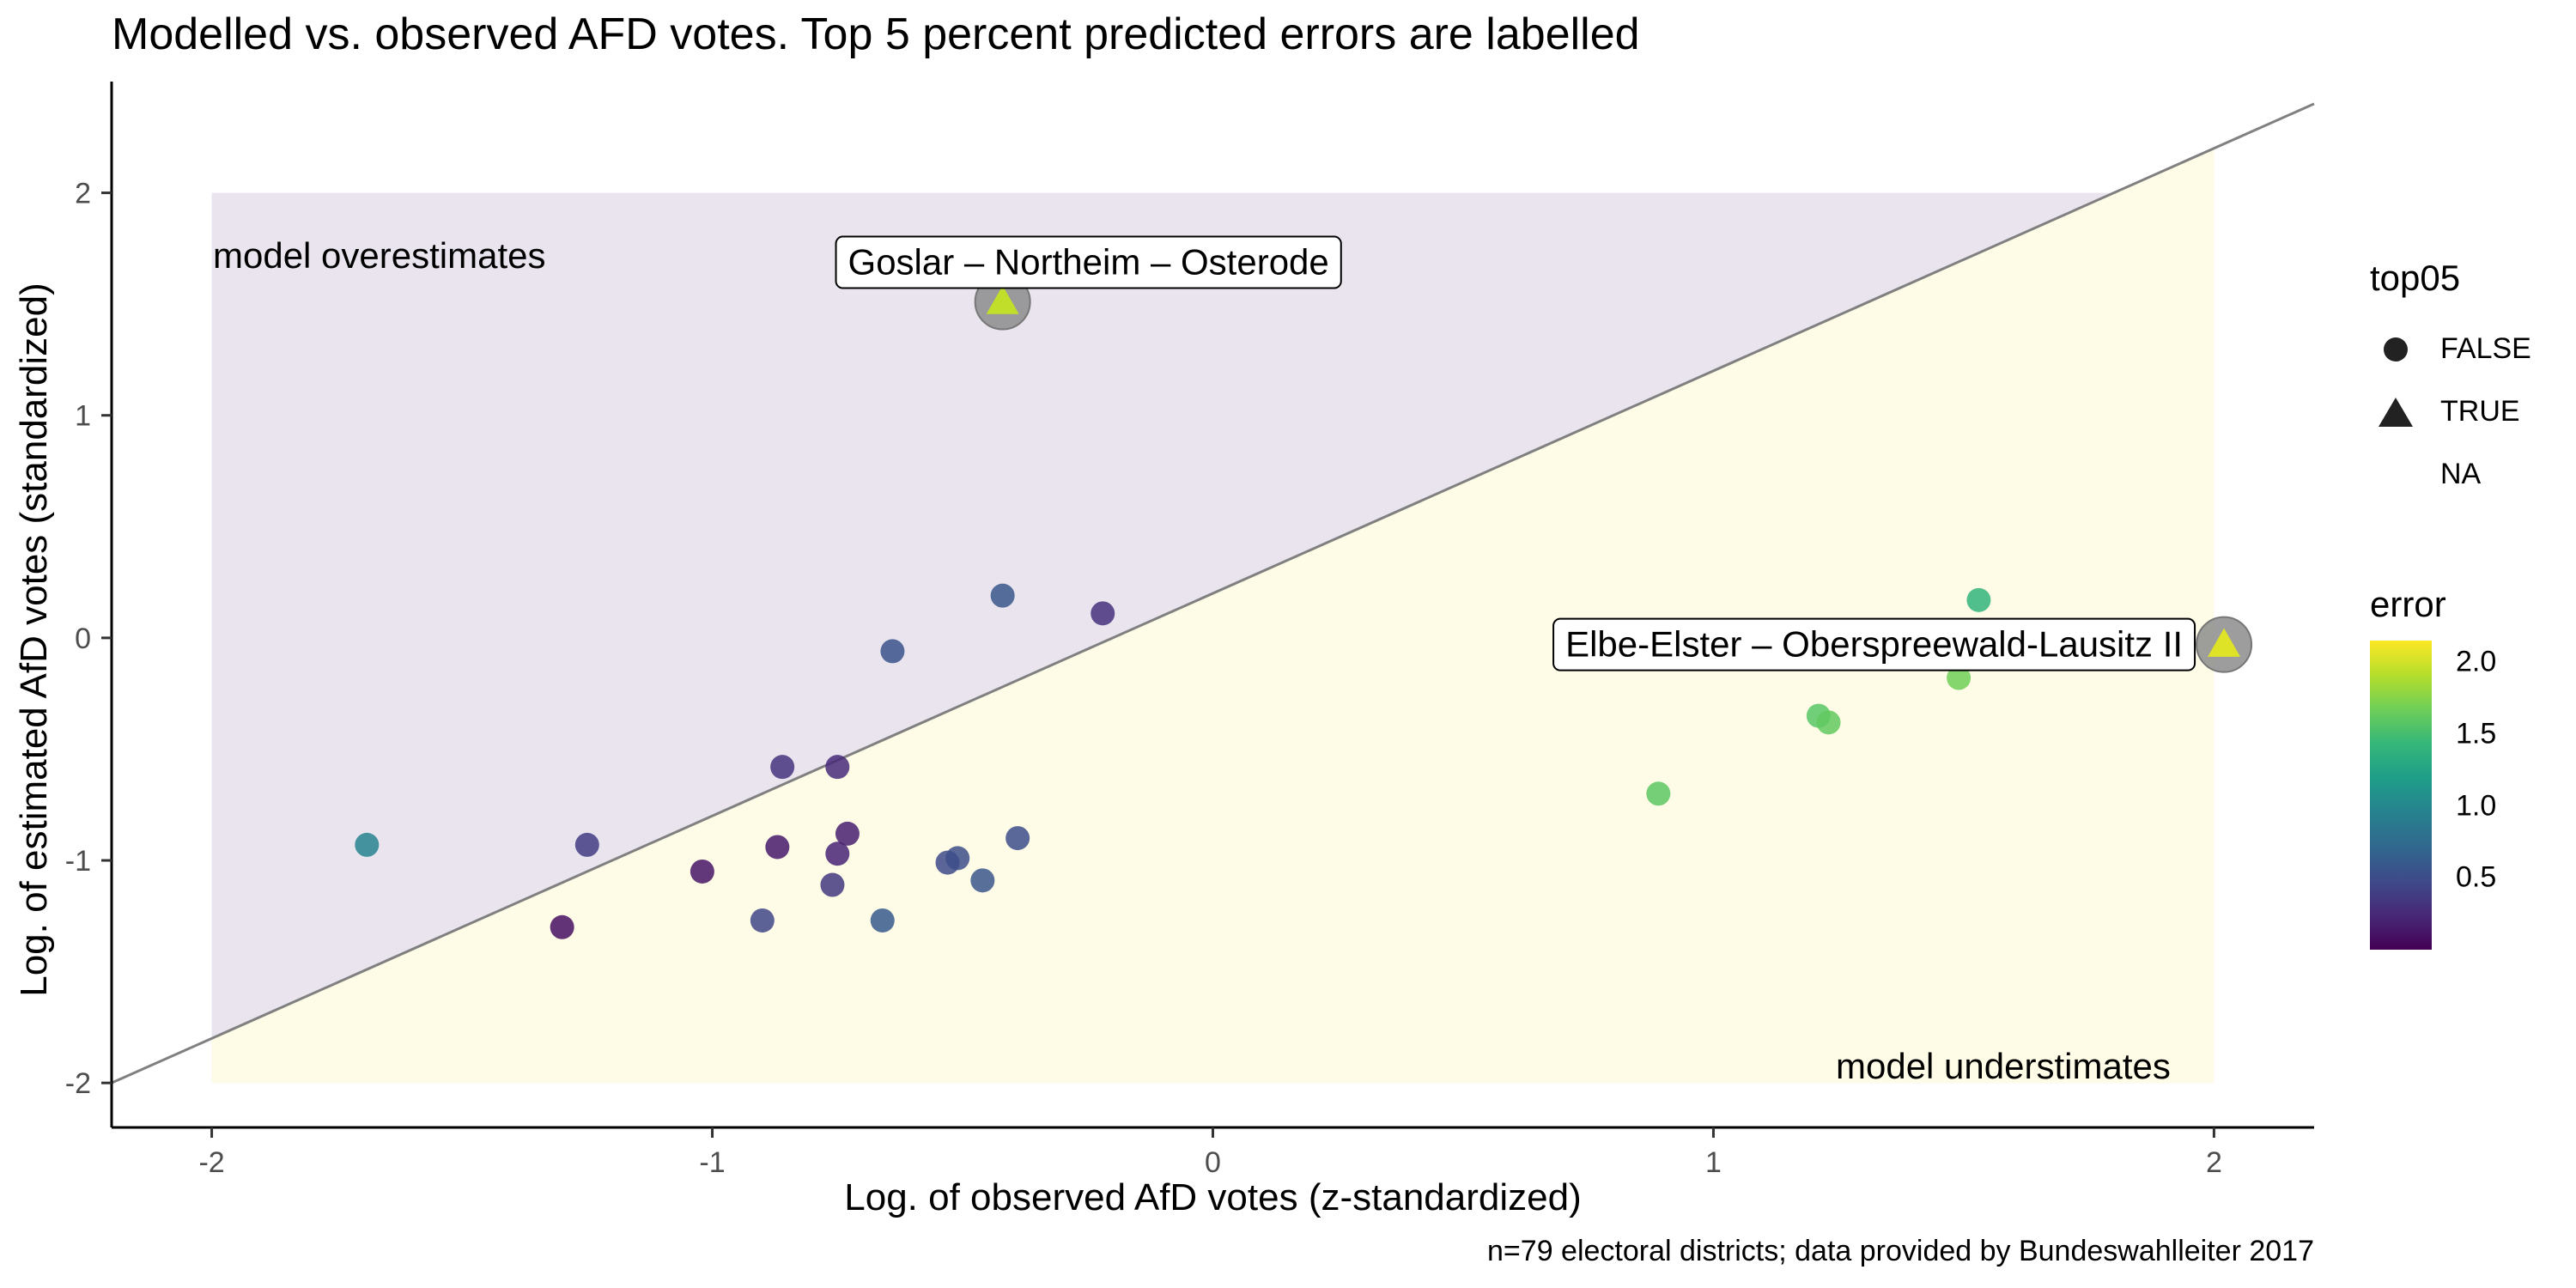 The height and width of the screenshot is (1288, 2576). What do you see at coordinates (2485, 348) in the screenshot?
I see `legend-label-false: FALSE` at bounding box center [2485, 348].